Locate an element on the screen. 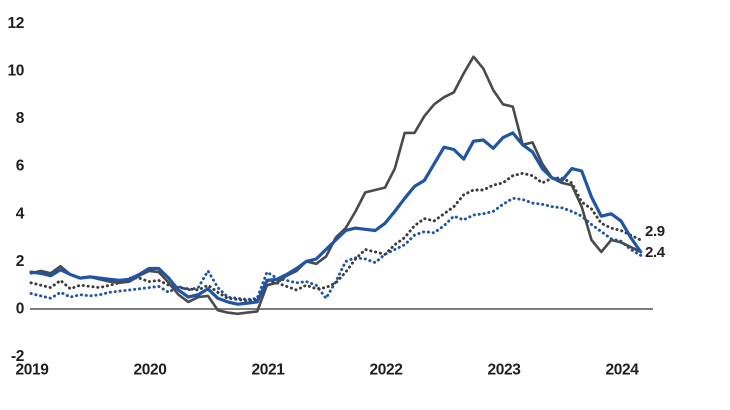 The height and width of the screenshot is (410, 730). y-tick-label-4: 4 is located at coordinates (20, 213).